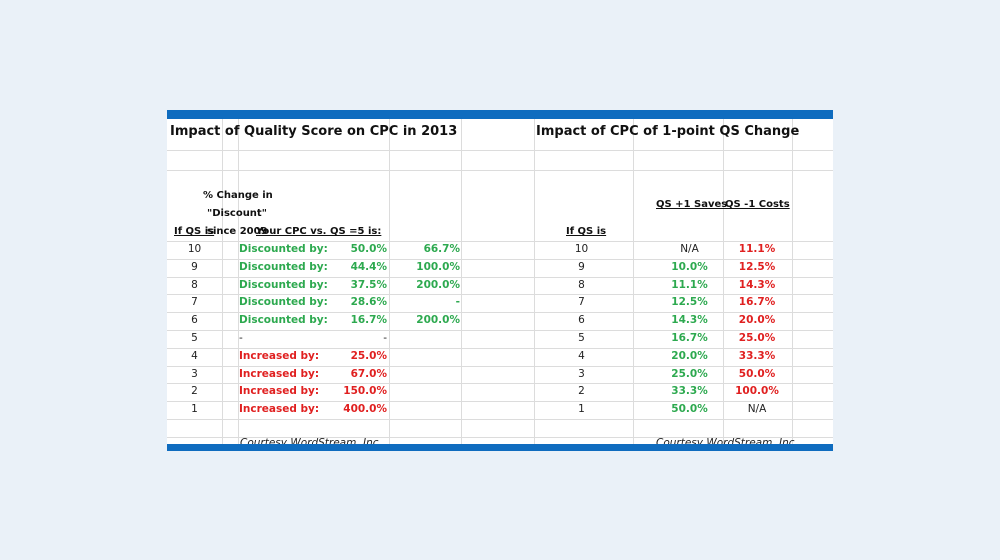  I want to click on right-qs-value: 4, so click(581, 355).